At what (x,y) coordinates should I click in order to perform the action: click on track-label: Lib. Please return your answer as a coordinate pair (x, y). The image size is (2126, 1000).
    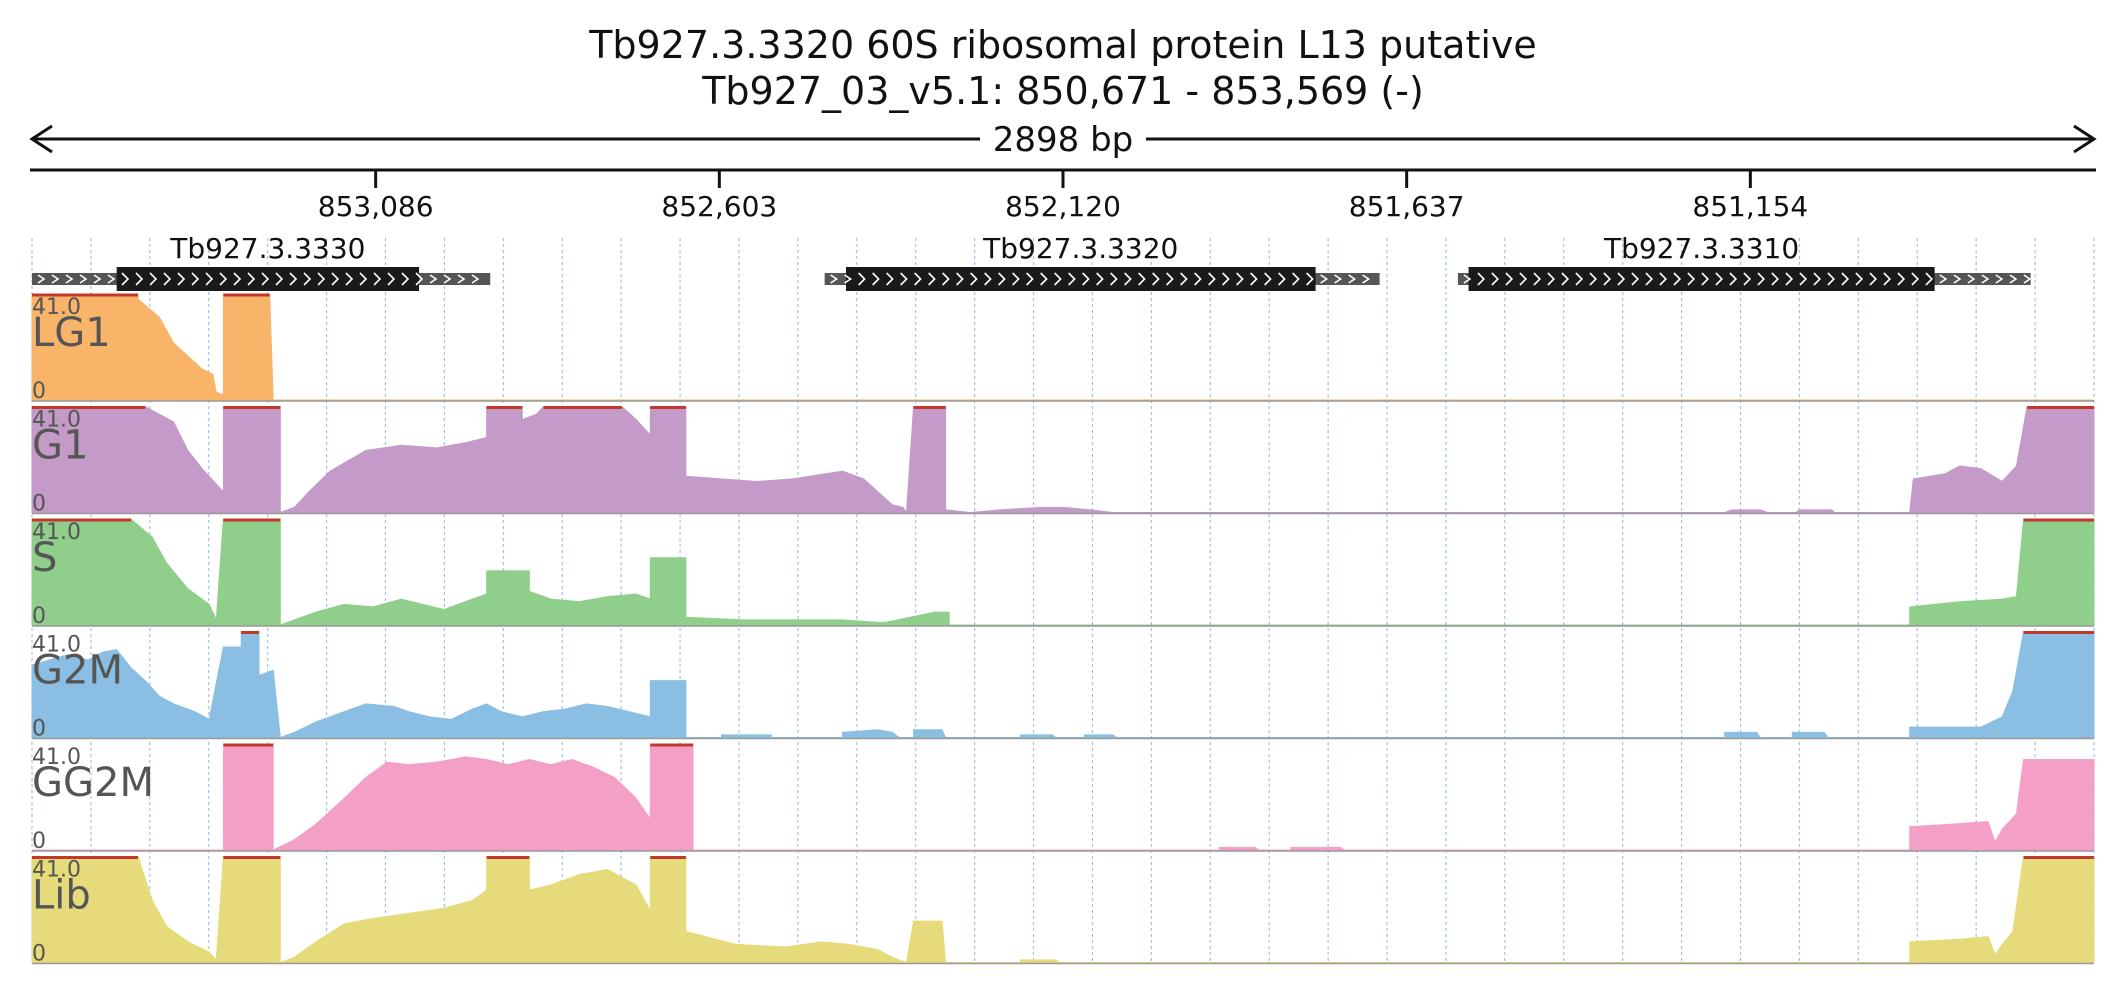
    Looking at the image, I should click on (61, 896).